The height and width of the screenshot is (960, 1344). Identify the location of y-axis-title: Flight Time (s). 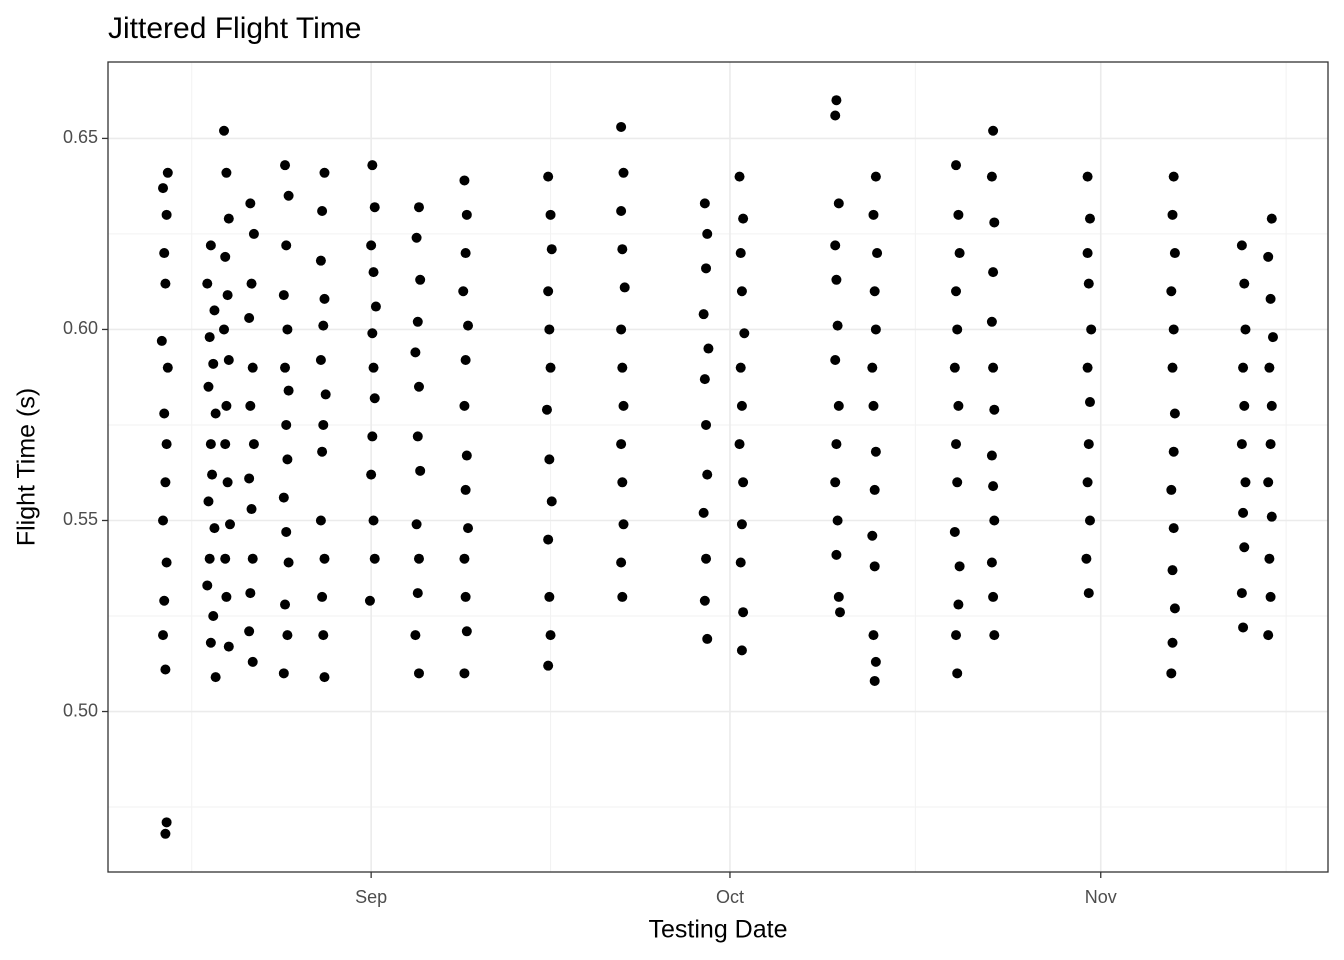
(27, 467).